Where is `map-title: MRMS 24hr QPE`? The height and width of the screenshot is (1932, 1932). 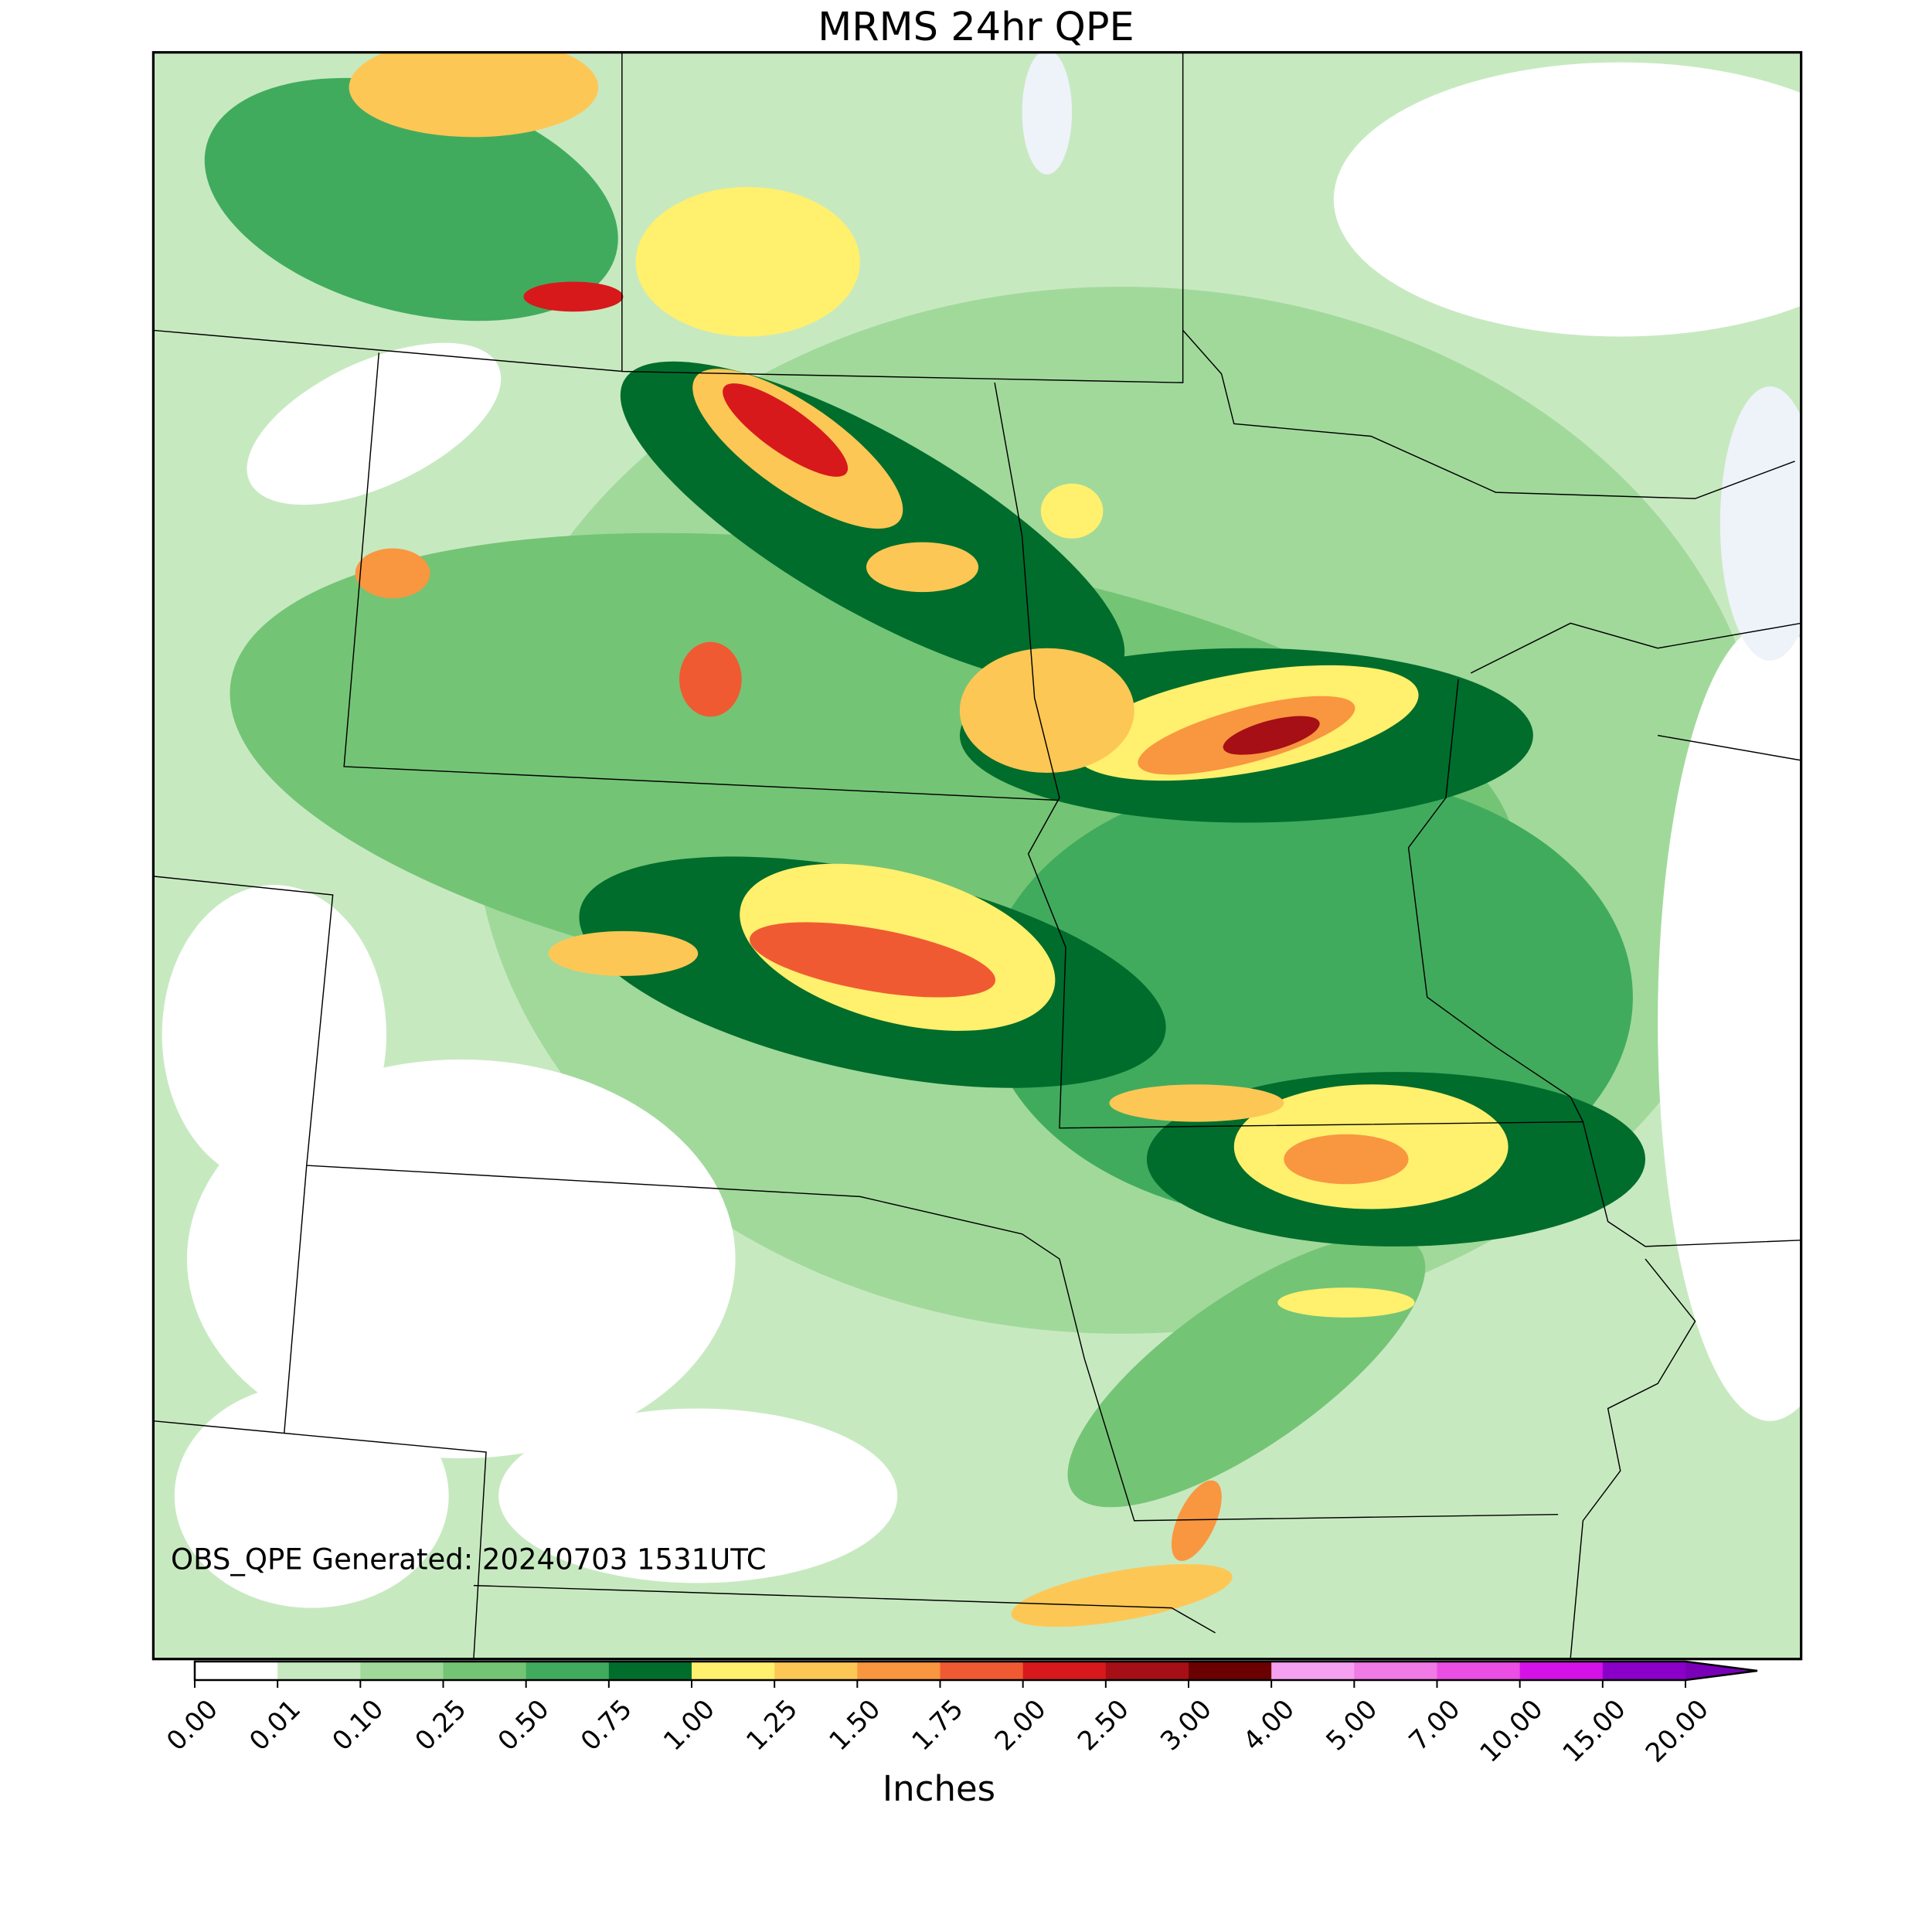 map-title: MRMS 24hr QPE is located at coordinates (976, 27).